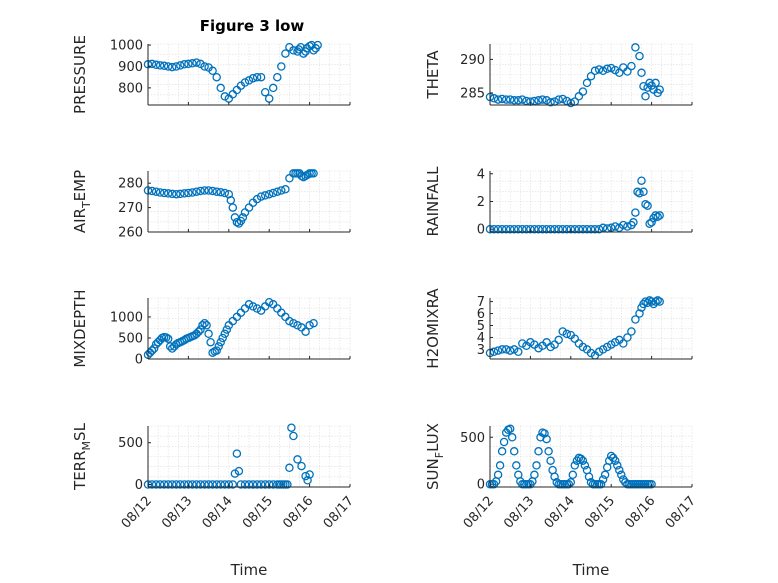  Describe the element at coordinates (481, 230) in the screenshot. I see `y-tick-label: 0` at that location.